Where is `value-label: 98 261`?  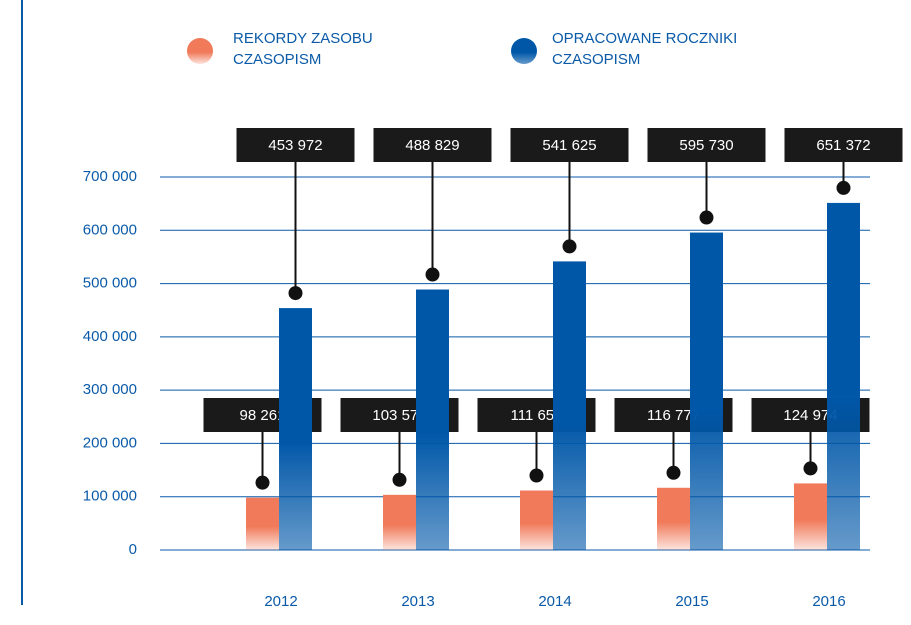 value-label: 98 261 is located at coordinates (263, 415).